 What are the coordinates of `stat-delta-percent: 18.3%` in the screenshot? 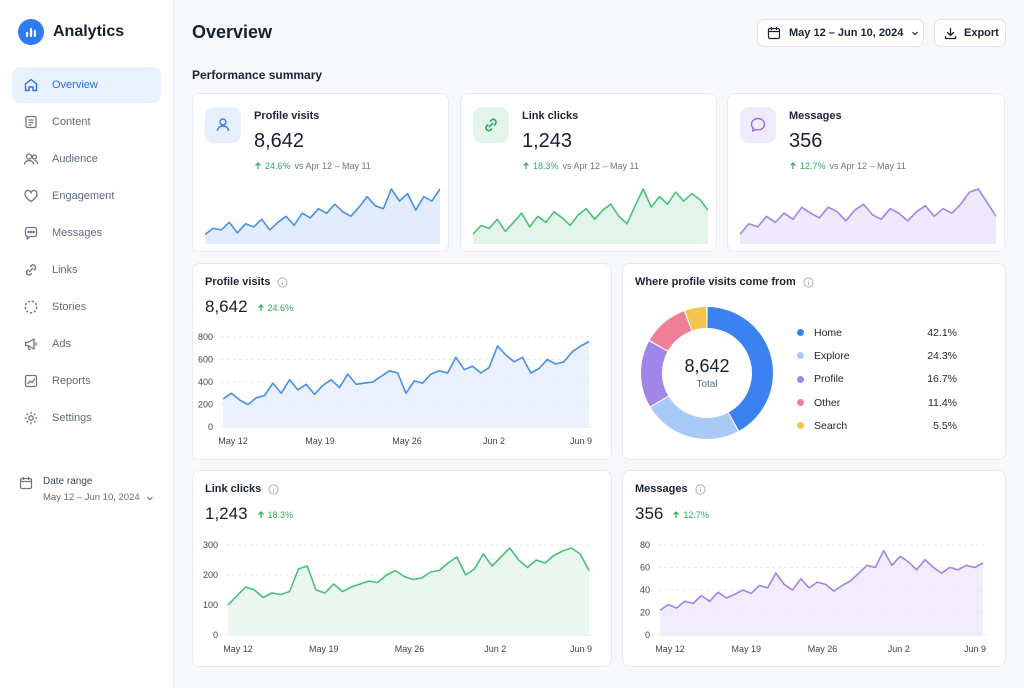 It's located at (546, 166).